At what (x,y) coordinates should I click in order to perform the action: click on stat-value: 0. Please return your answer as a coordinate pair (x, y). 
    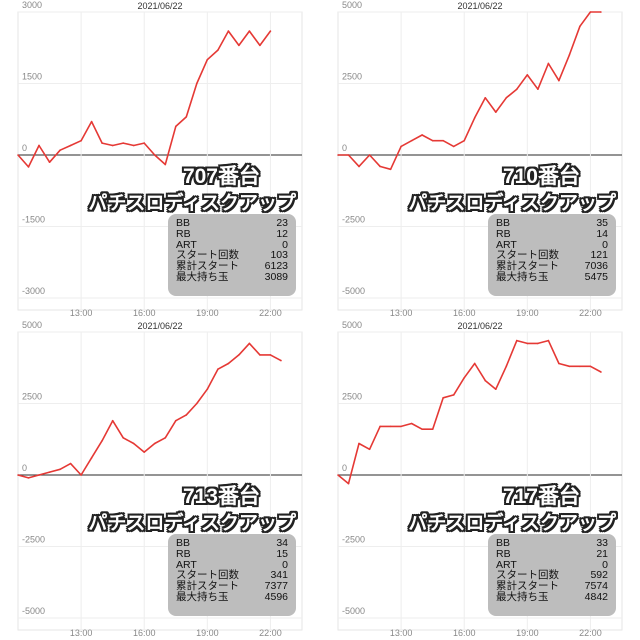
    Looking at the image, I should click on (285, 244).